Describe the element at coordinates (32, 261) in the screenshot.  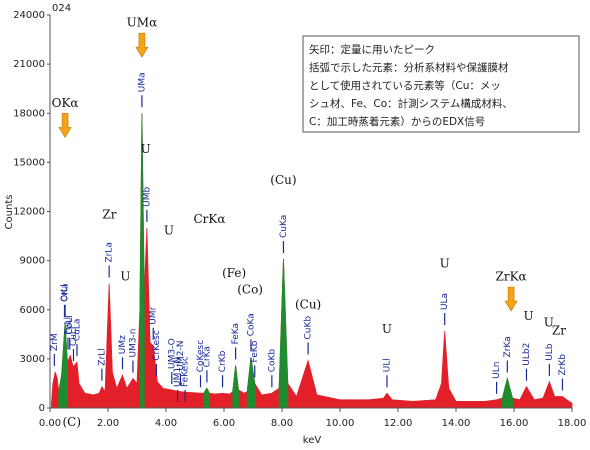
I see `y-tick-label: 9000` at that location.